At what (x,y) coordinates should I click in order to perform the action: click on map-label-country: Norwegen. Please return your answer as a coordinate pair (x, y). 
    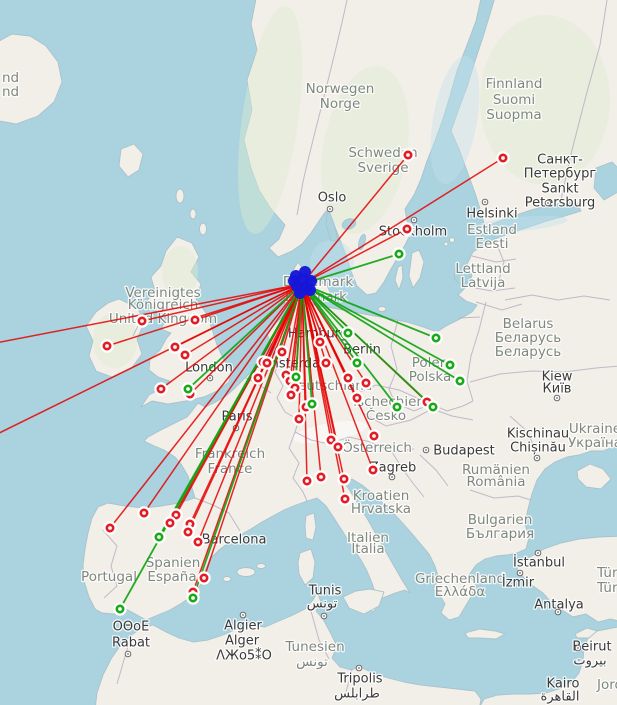
    Looking at the image, I should click on (340, 89).